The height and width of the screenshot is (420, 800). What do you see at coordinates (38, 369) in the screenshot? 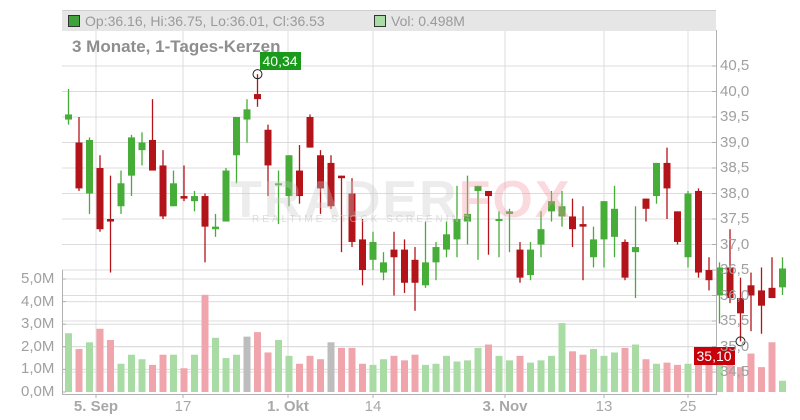
I see `volume-tick-label: 1,0M` at bounding box center [38, 369].